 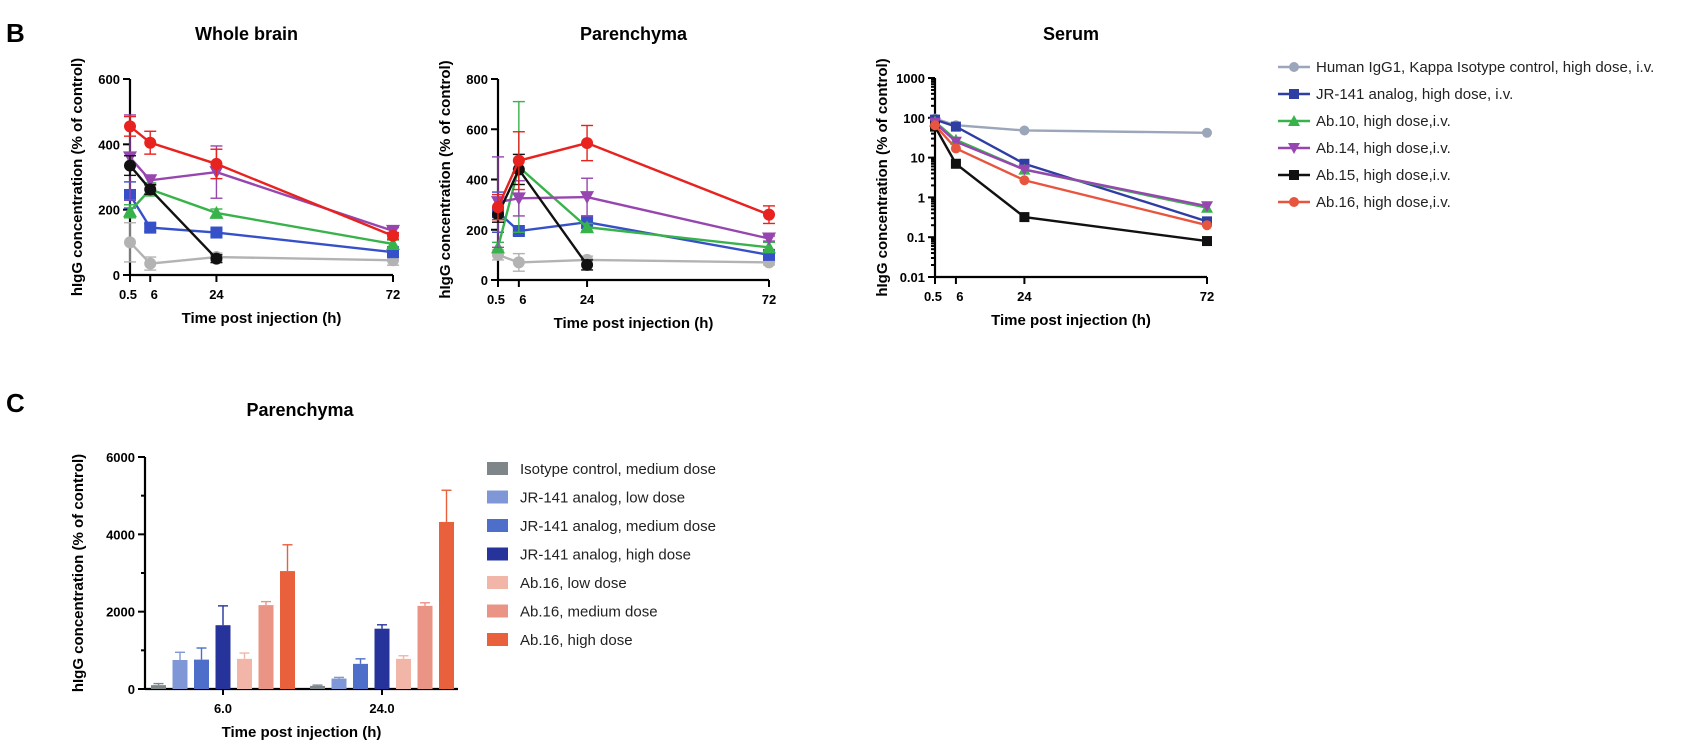 I want to click on x-tick-label: 24.0, so click(x=381, y=708).